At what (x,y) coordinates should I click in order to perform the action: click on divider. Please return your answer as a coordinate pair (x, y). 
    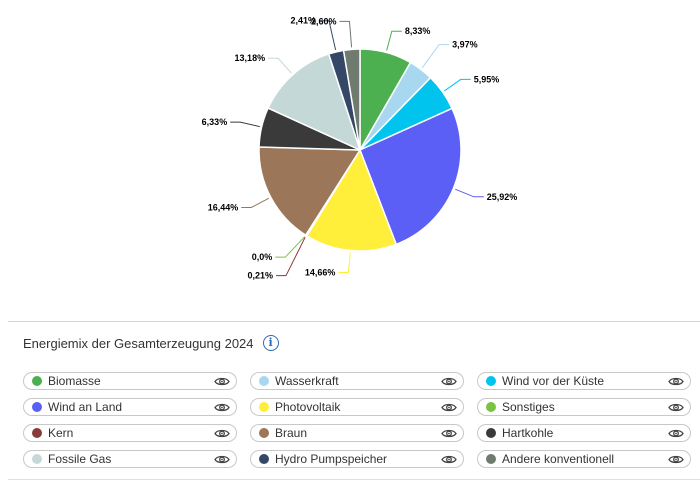
    Looking at the image, I should click on (354, 321).